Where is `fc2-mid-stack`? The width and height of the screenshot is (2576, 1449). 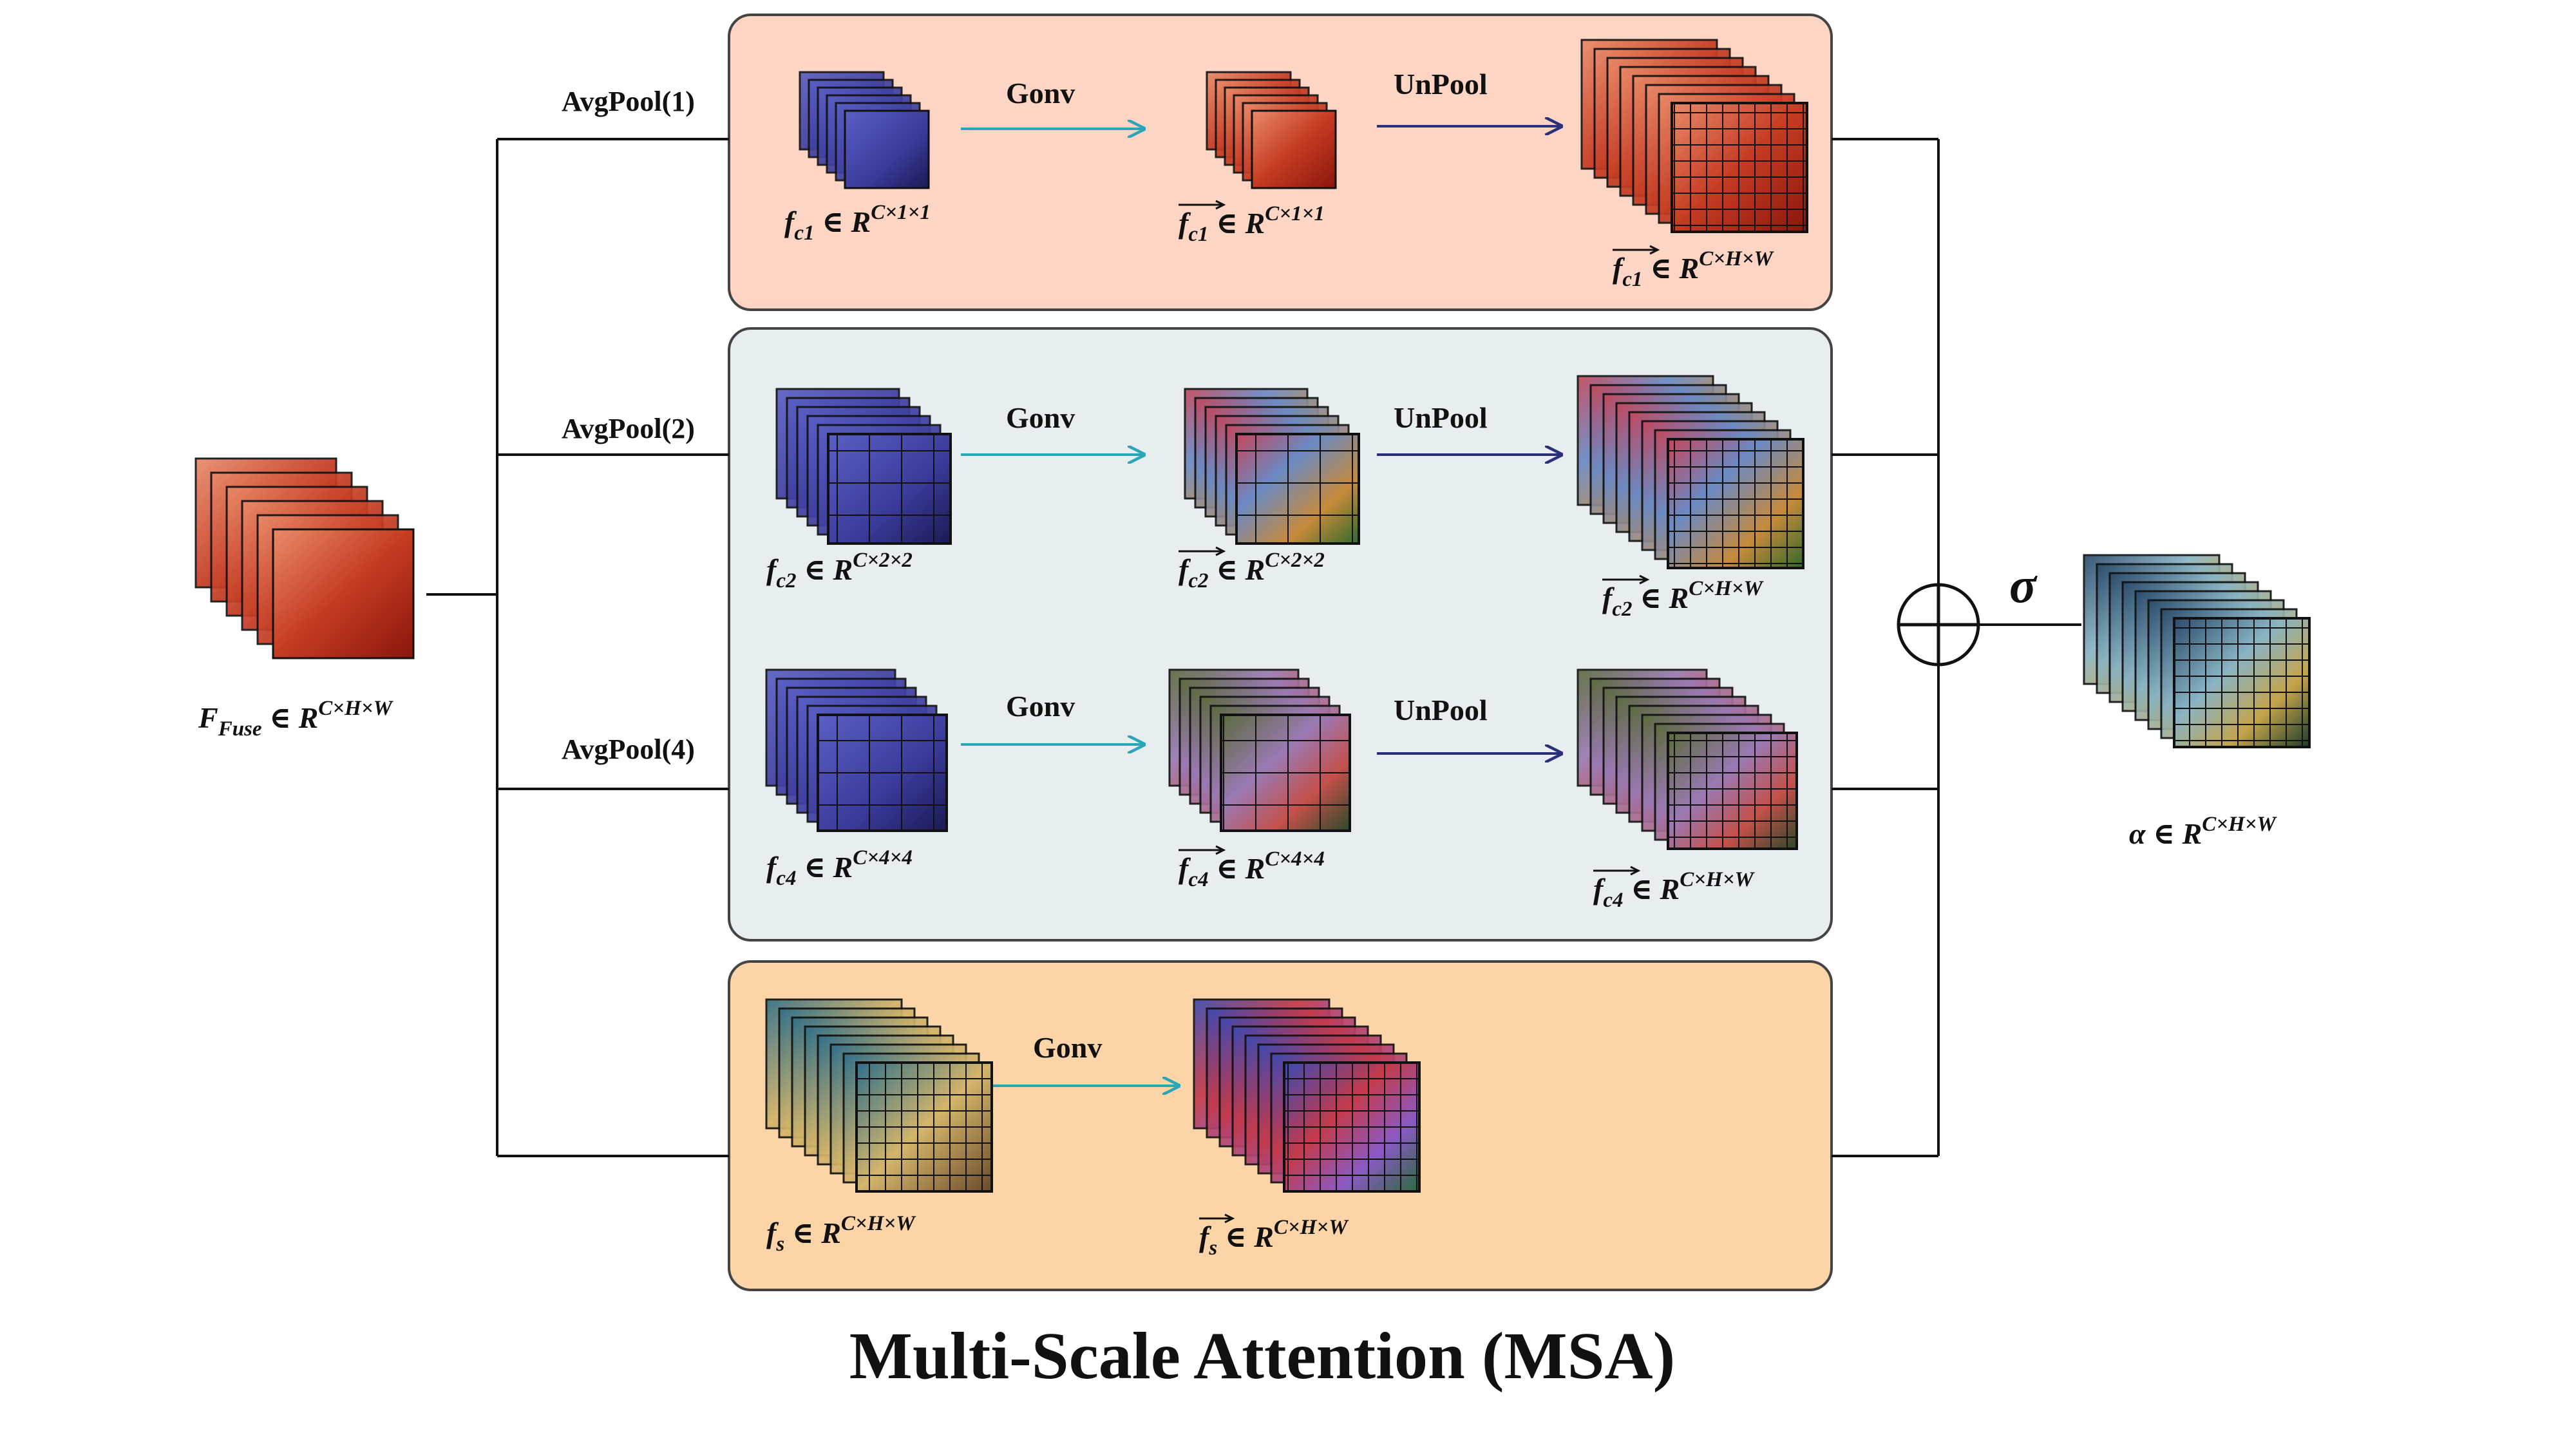
fc2-mid-stack is located at coordinates (1272, 466).